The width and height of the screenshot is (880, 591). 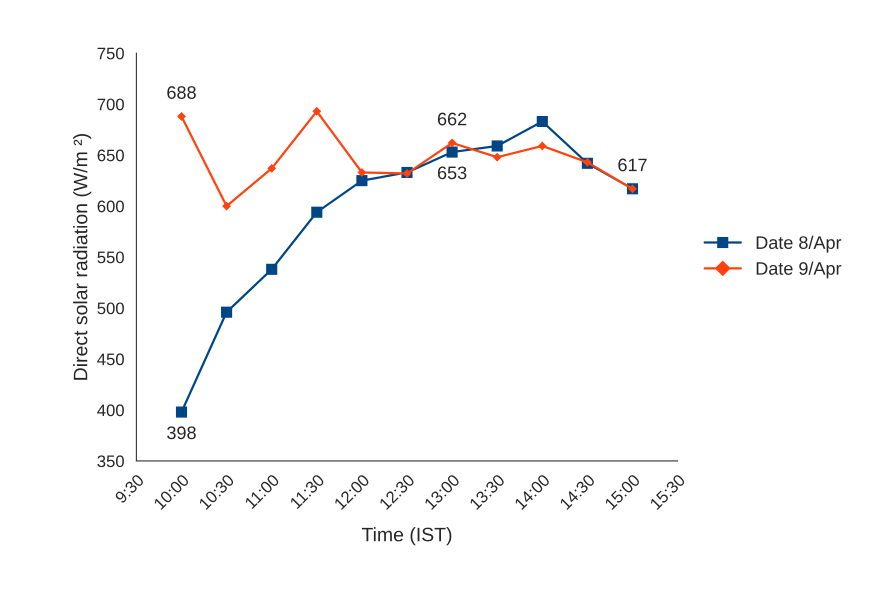 I want to click on data-label: 398, so click(x=181, y=433).